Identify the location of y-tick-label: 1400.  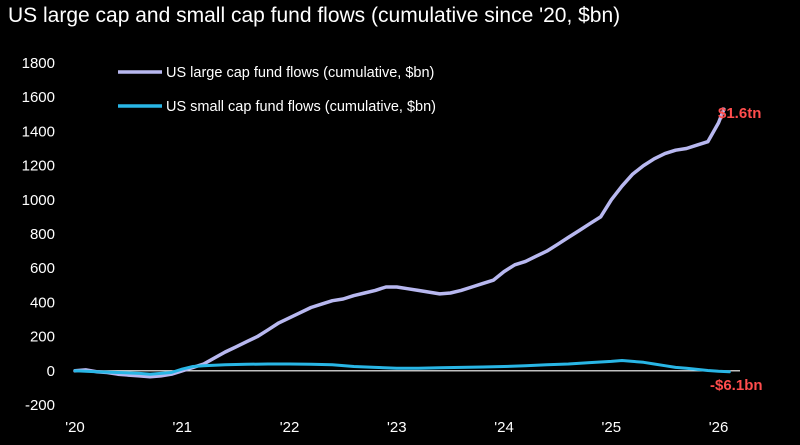
(38, 131).